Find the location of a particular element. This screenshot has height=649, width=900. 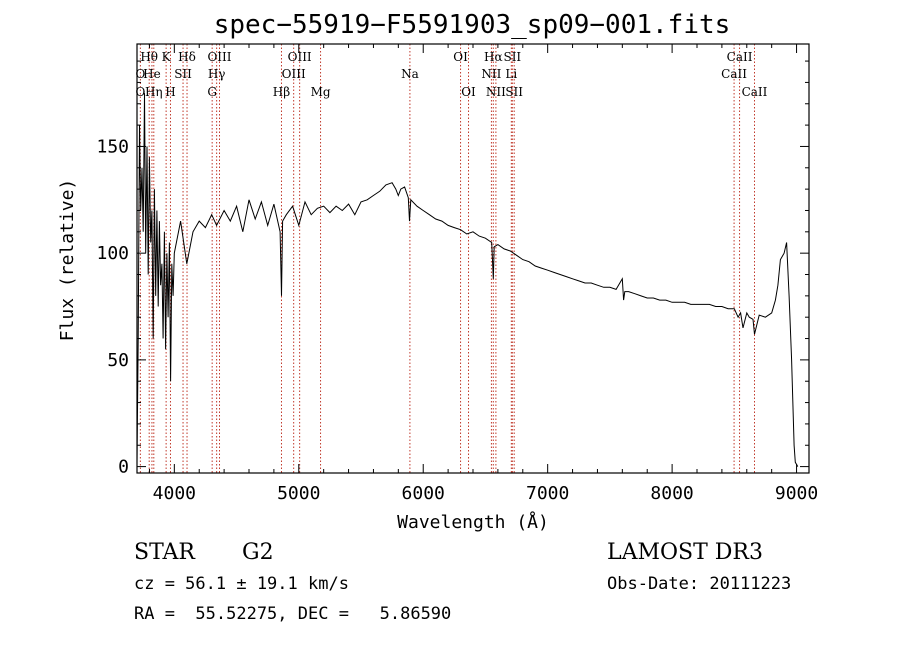

line-label-24: SII is located at coordinates (514, 92).